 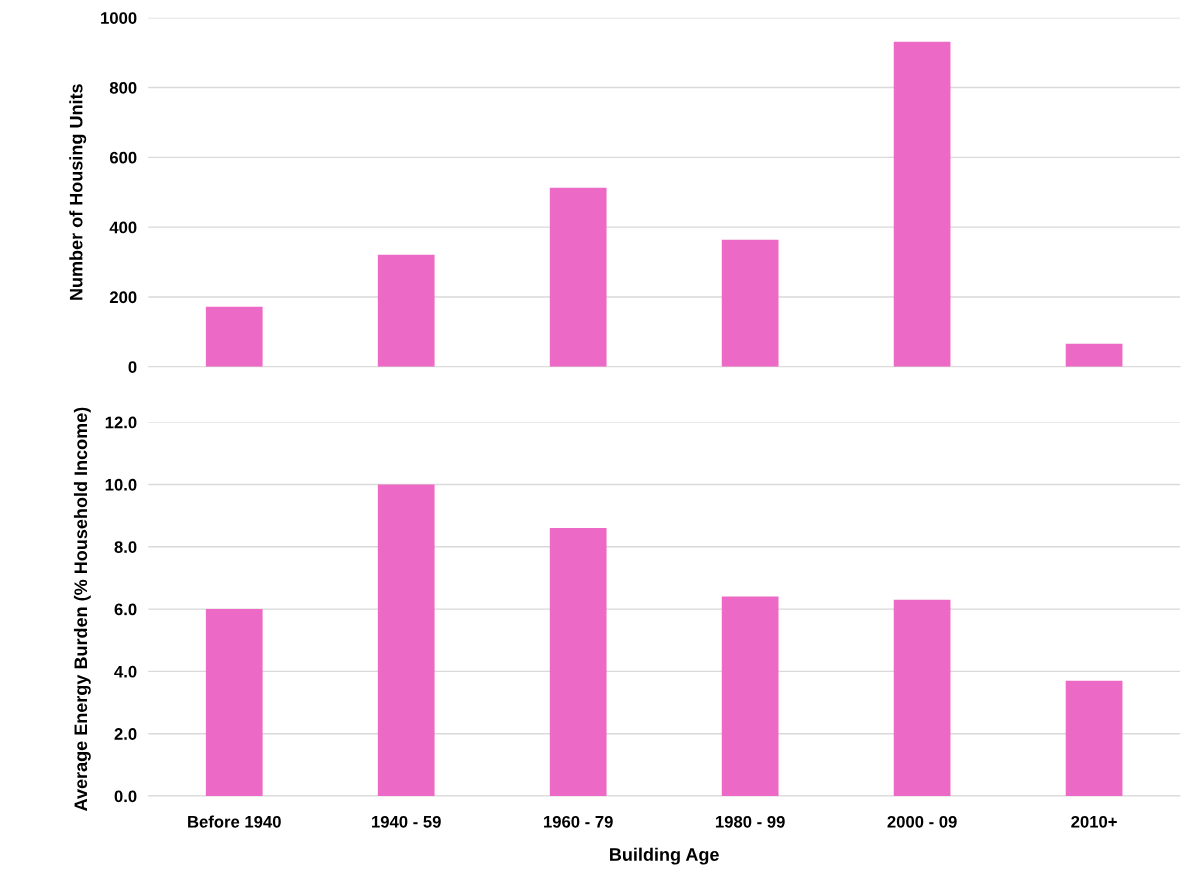 I want to click on y-tick-label: 6.0, so click(x=125, y=609).